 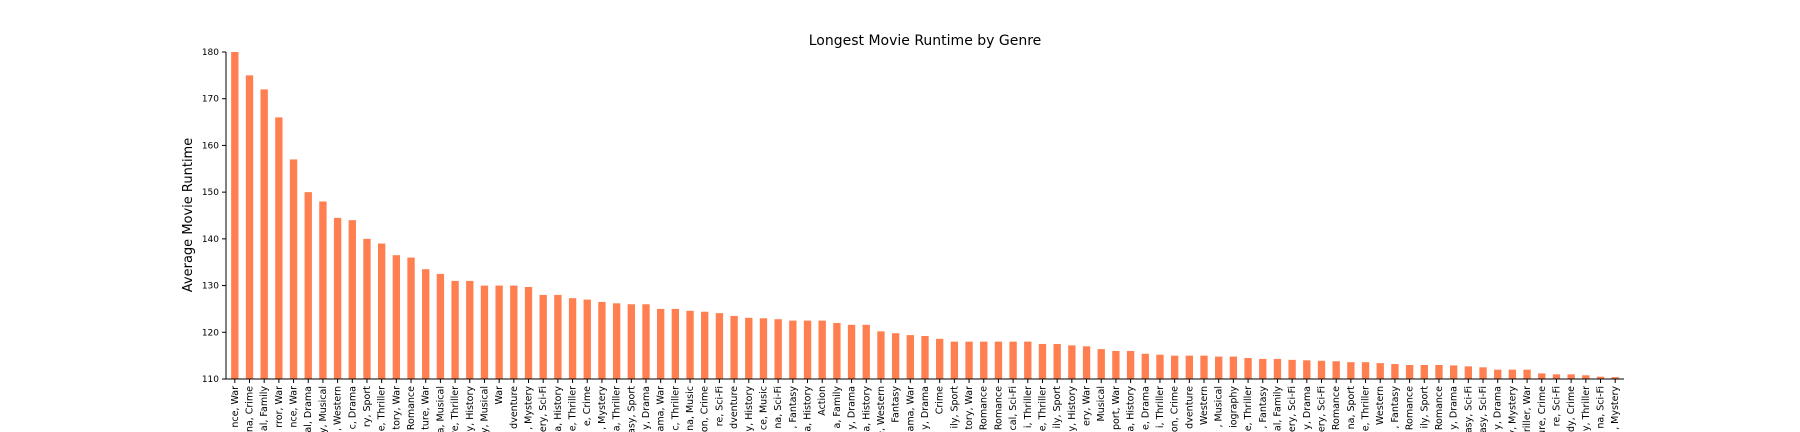 What do you see at coordinates (210, 53) in the screenshot?
I see `y-tick-label: 180` at bounding box center [210, 53].